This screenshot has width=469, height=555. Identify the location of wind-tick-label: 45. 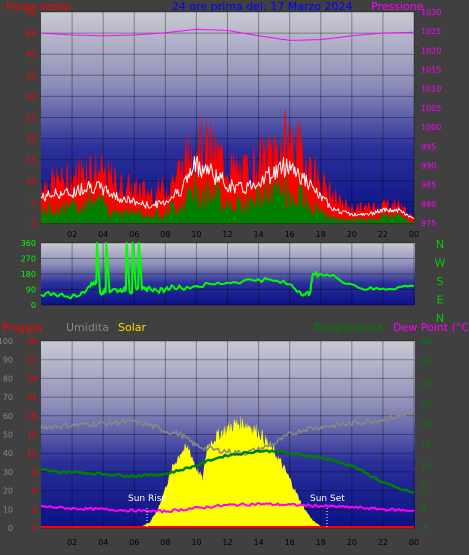
(31, 33).